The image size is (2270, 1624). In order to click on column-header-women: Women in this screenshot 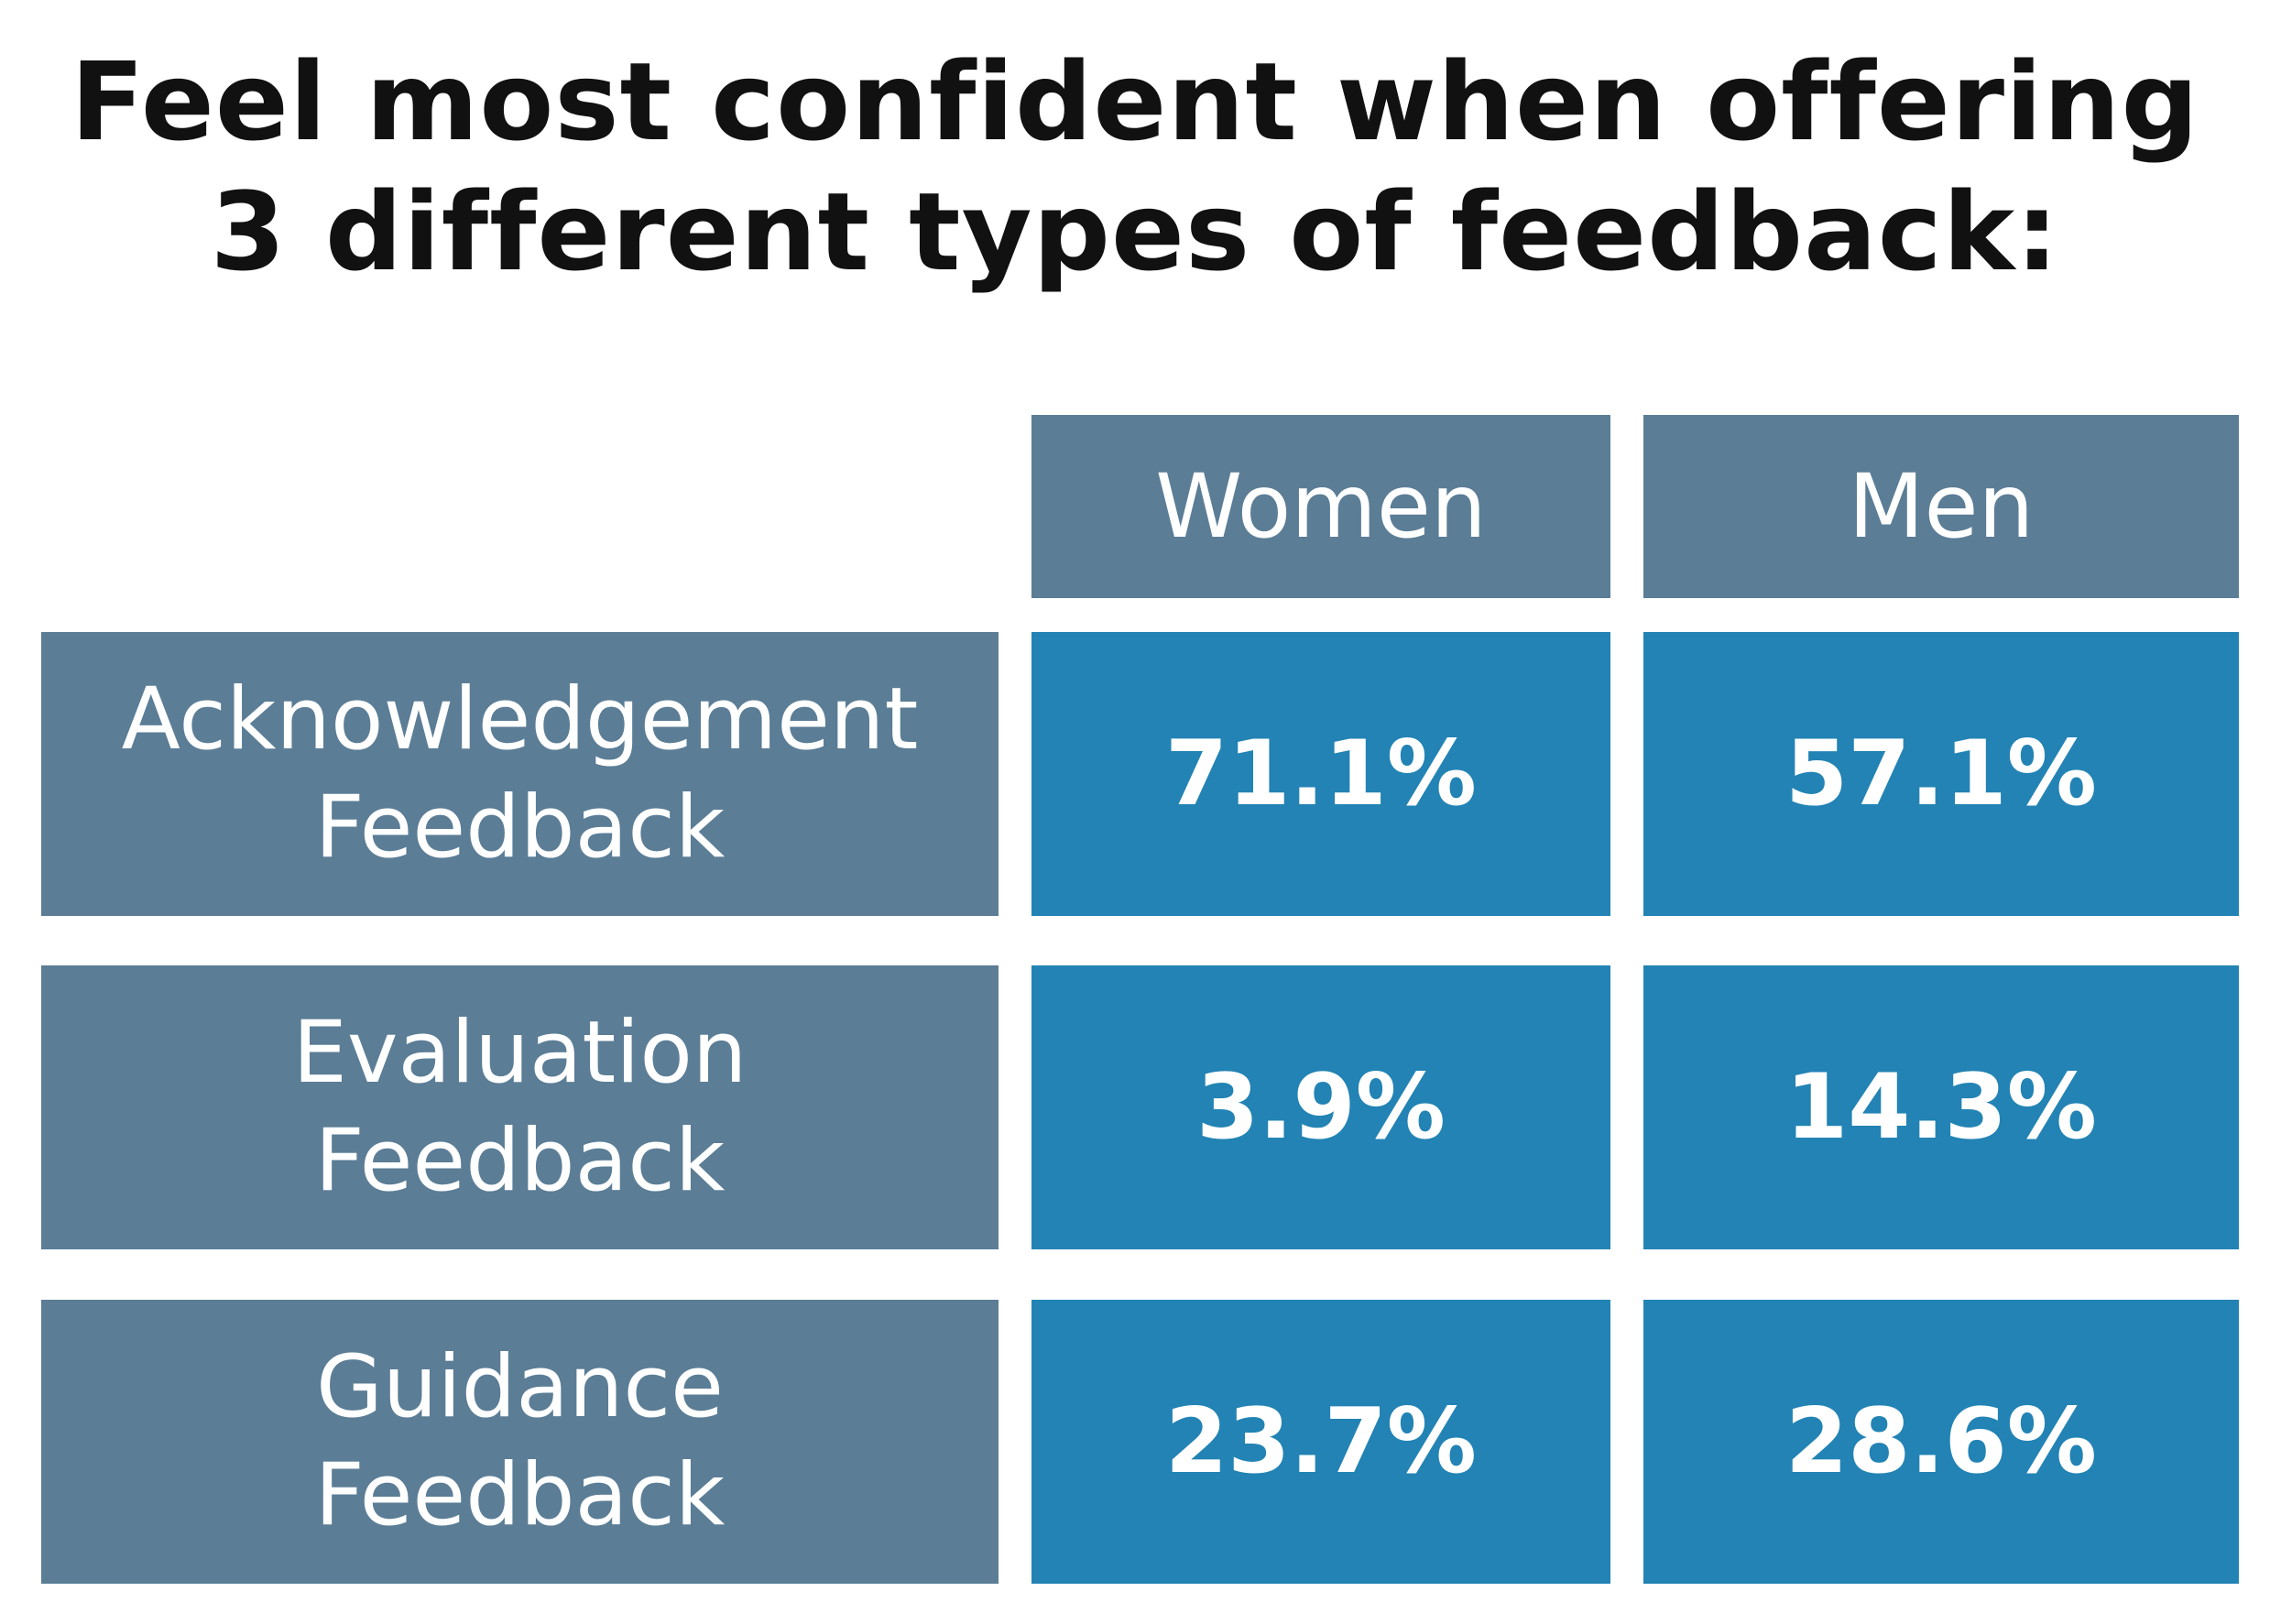, I will do `click(1320, 506)`.